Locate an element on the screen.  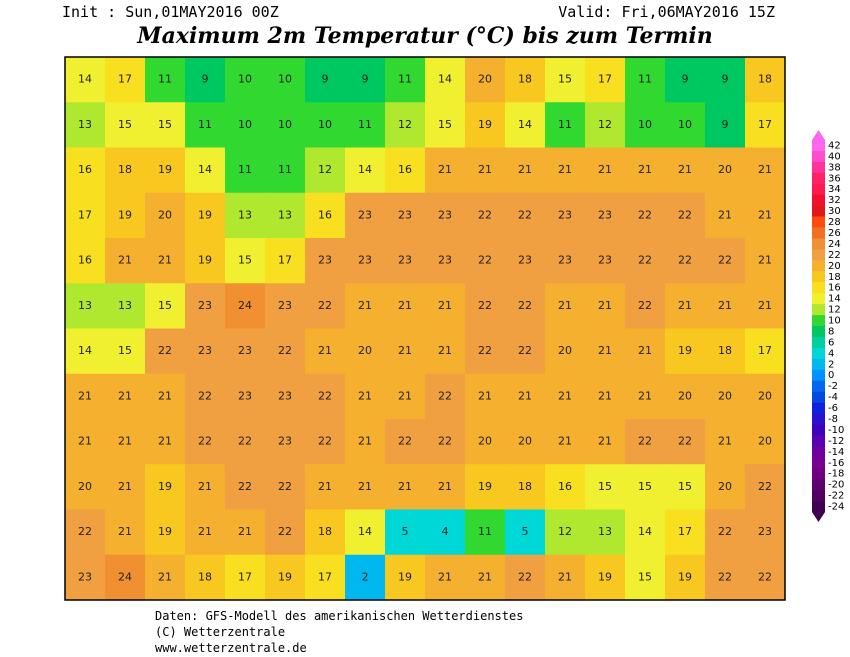
temperature-label: 16 is located at coordinates (405, 169).